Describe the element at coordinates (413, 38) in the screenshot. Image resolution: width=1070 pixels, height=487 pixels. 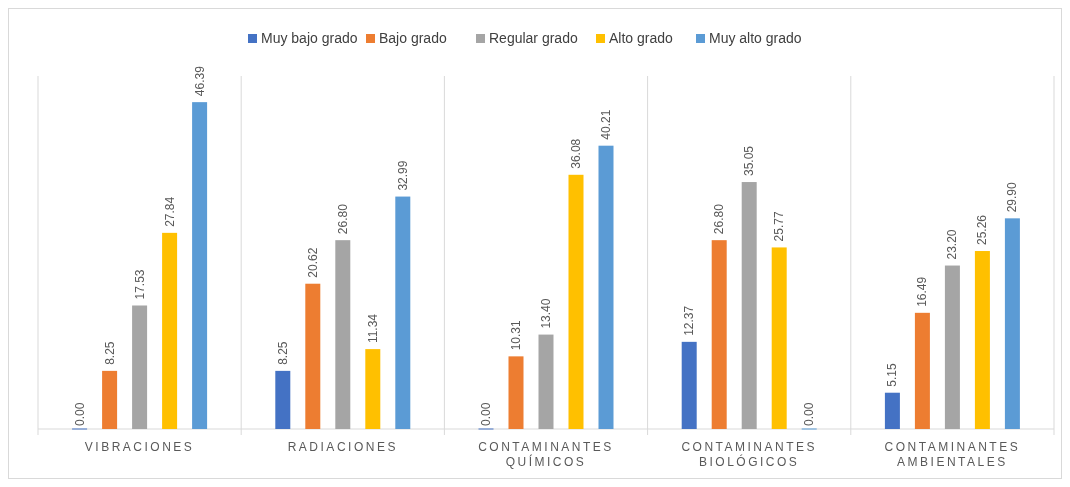
I see `legend-label: Bajo grado` at that location.